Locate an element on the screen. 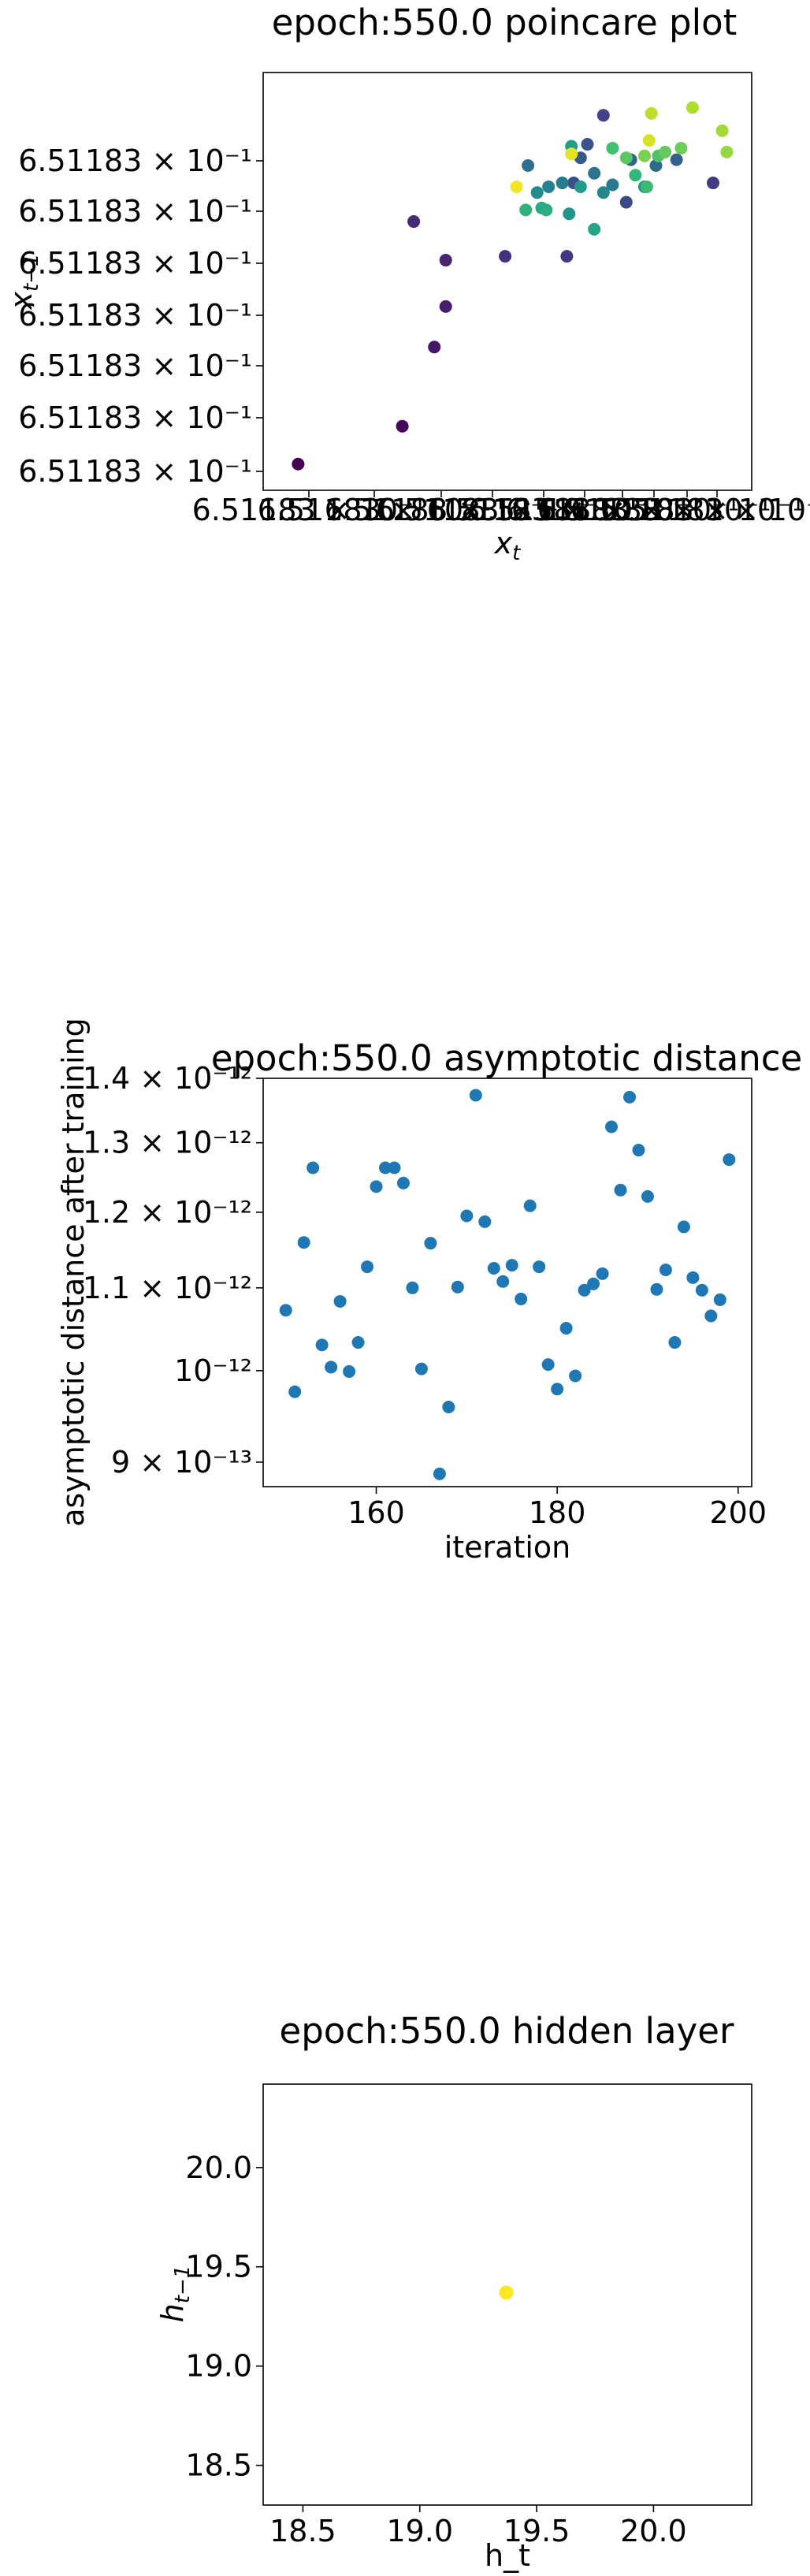  hidden-layer-y-ticks: 18.5 19.0 19.5 20.0 is located at coordinates (224, 2316).